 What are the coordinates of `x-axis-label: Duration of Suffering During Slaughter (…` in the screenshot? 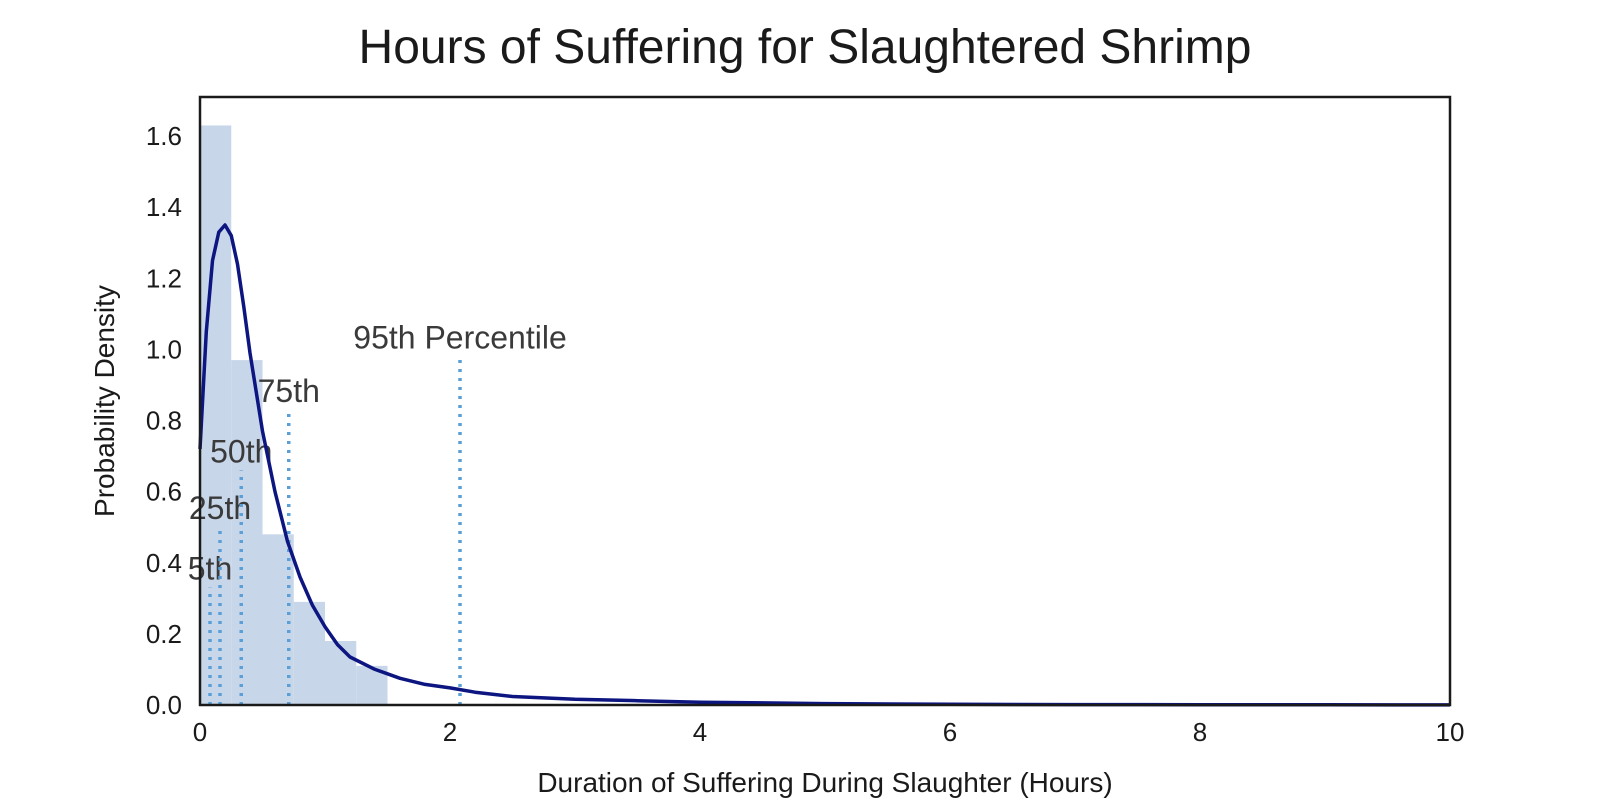 It's located at (824, 782).